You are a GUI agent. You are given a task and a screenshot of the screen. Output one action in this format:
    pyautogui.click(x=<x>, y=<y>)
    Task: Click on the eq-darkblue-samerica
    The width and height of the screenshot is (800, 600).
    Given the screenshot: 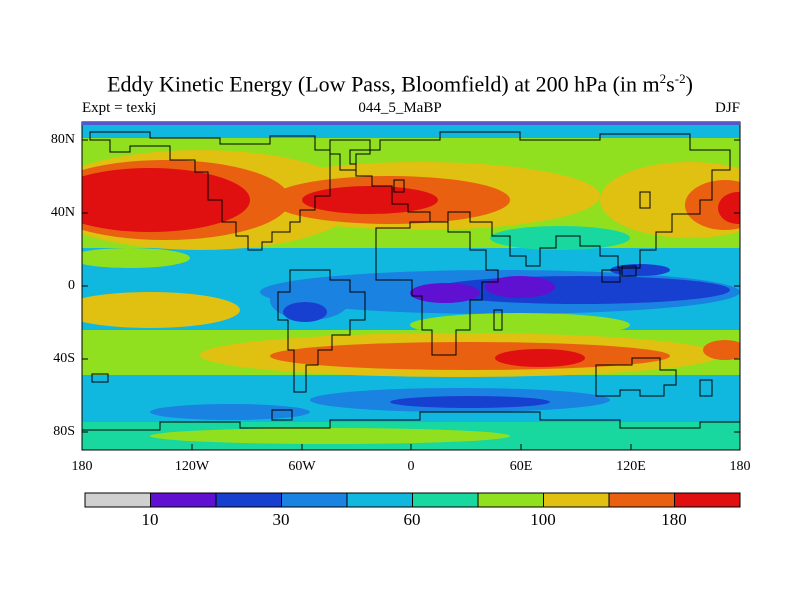 What is the action you would take?
    pyautogui.click(x=305, y=312)
    